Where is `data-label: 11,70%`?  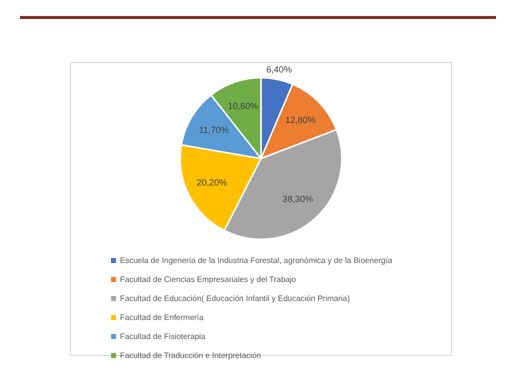
data-label: 11,70% is located at coordinates (213, 129).